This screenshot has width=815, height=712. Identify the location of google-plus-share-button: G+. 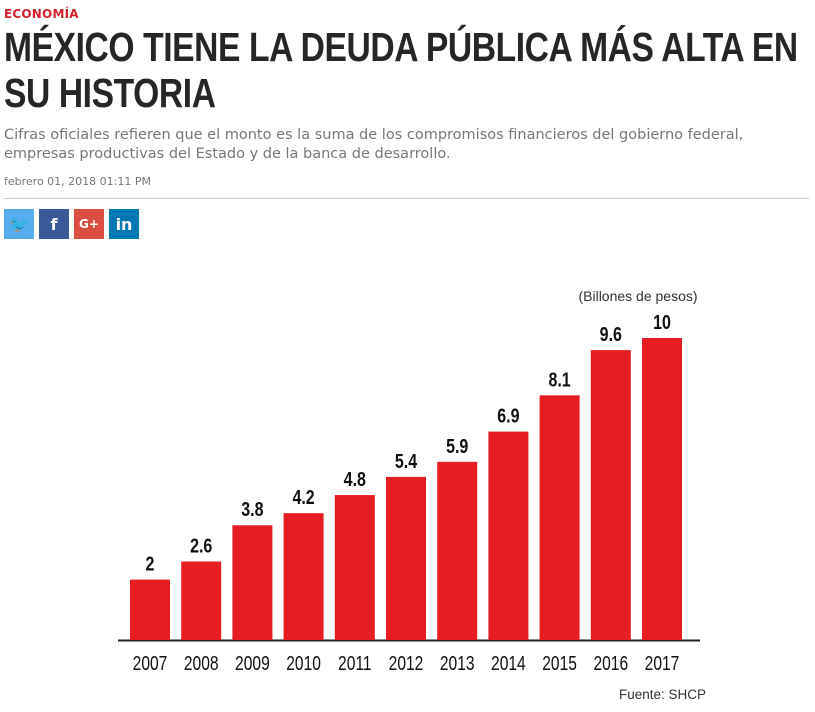
(89, 224).